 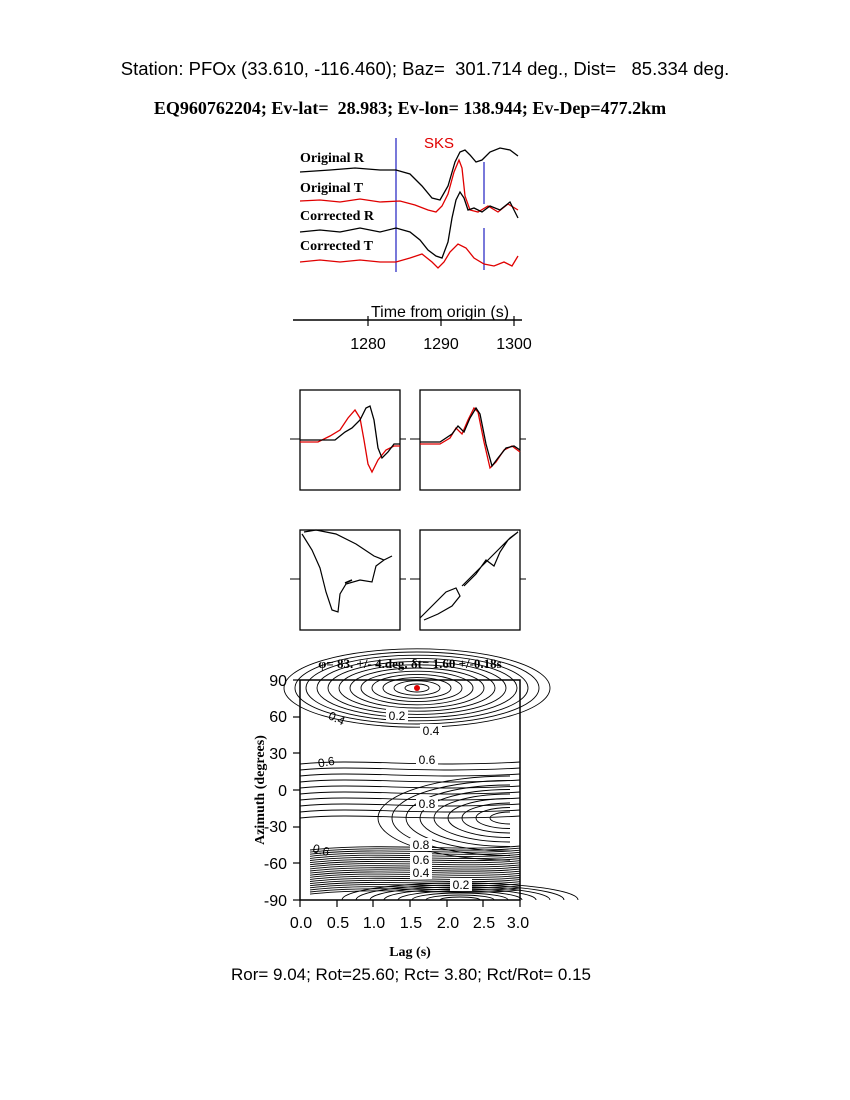 What do you see at coordinates (278, 717) in the screenshot?
I see `y-tick: 60` at bounding box center [278, 717].